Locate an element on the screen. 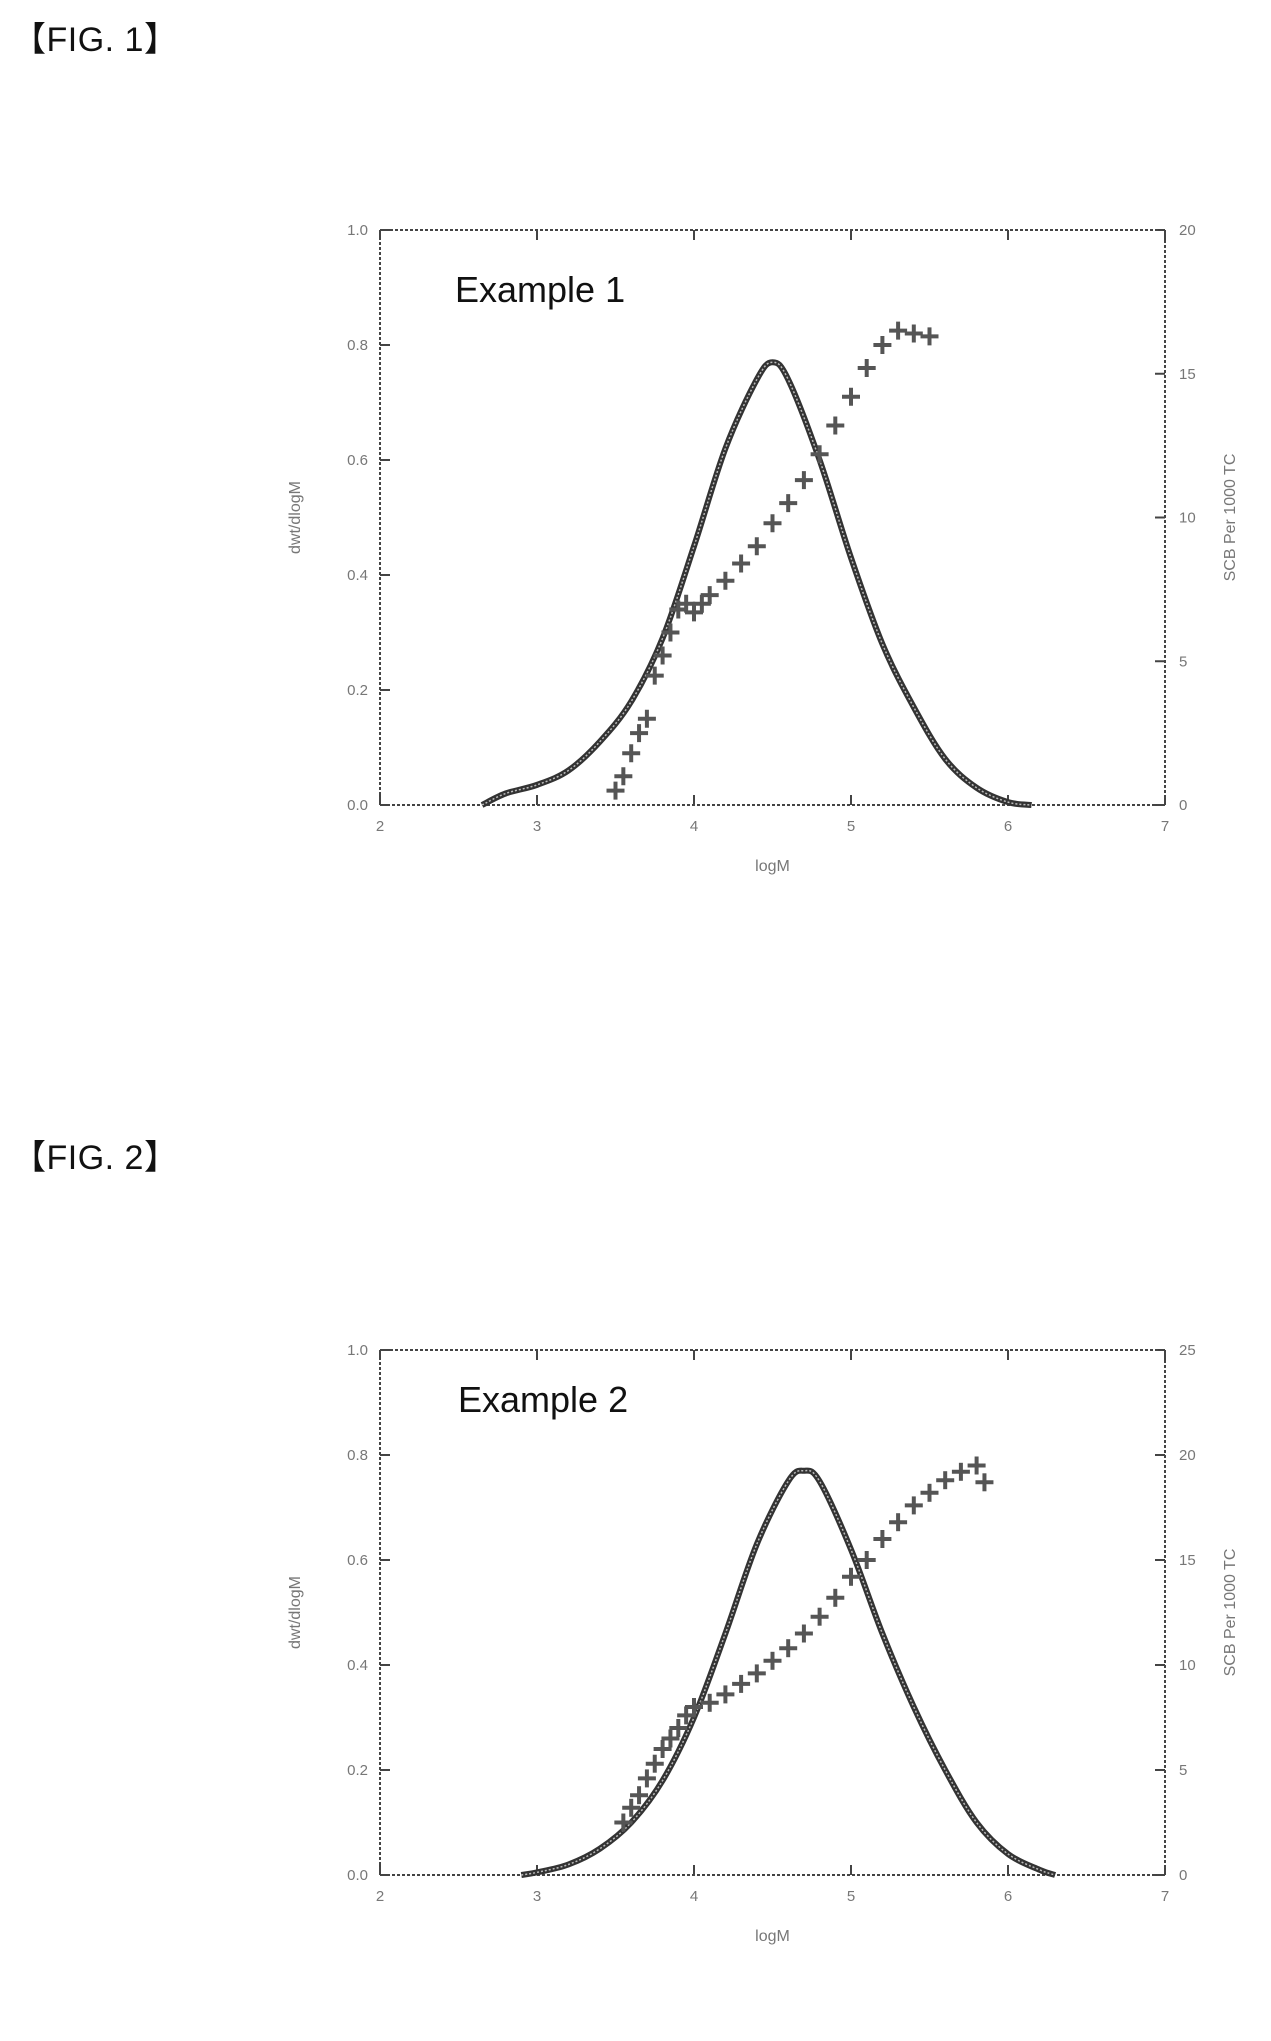  y-tick-label: 1.0 is located at coordinates (357, 1350).